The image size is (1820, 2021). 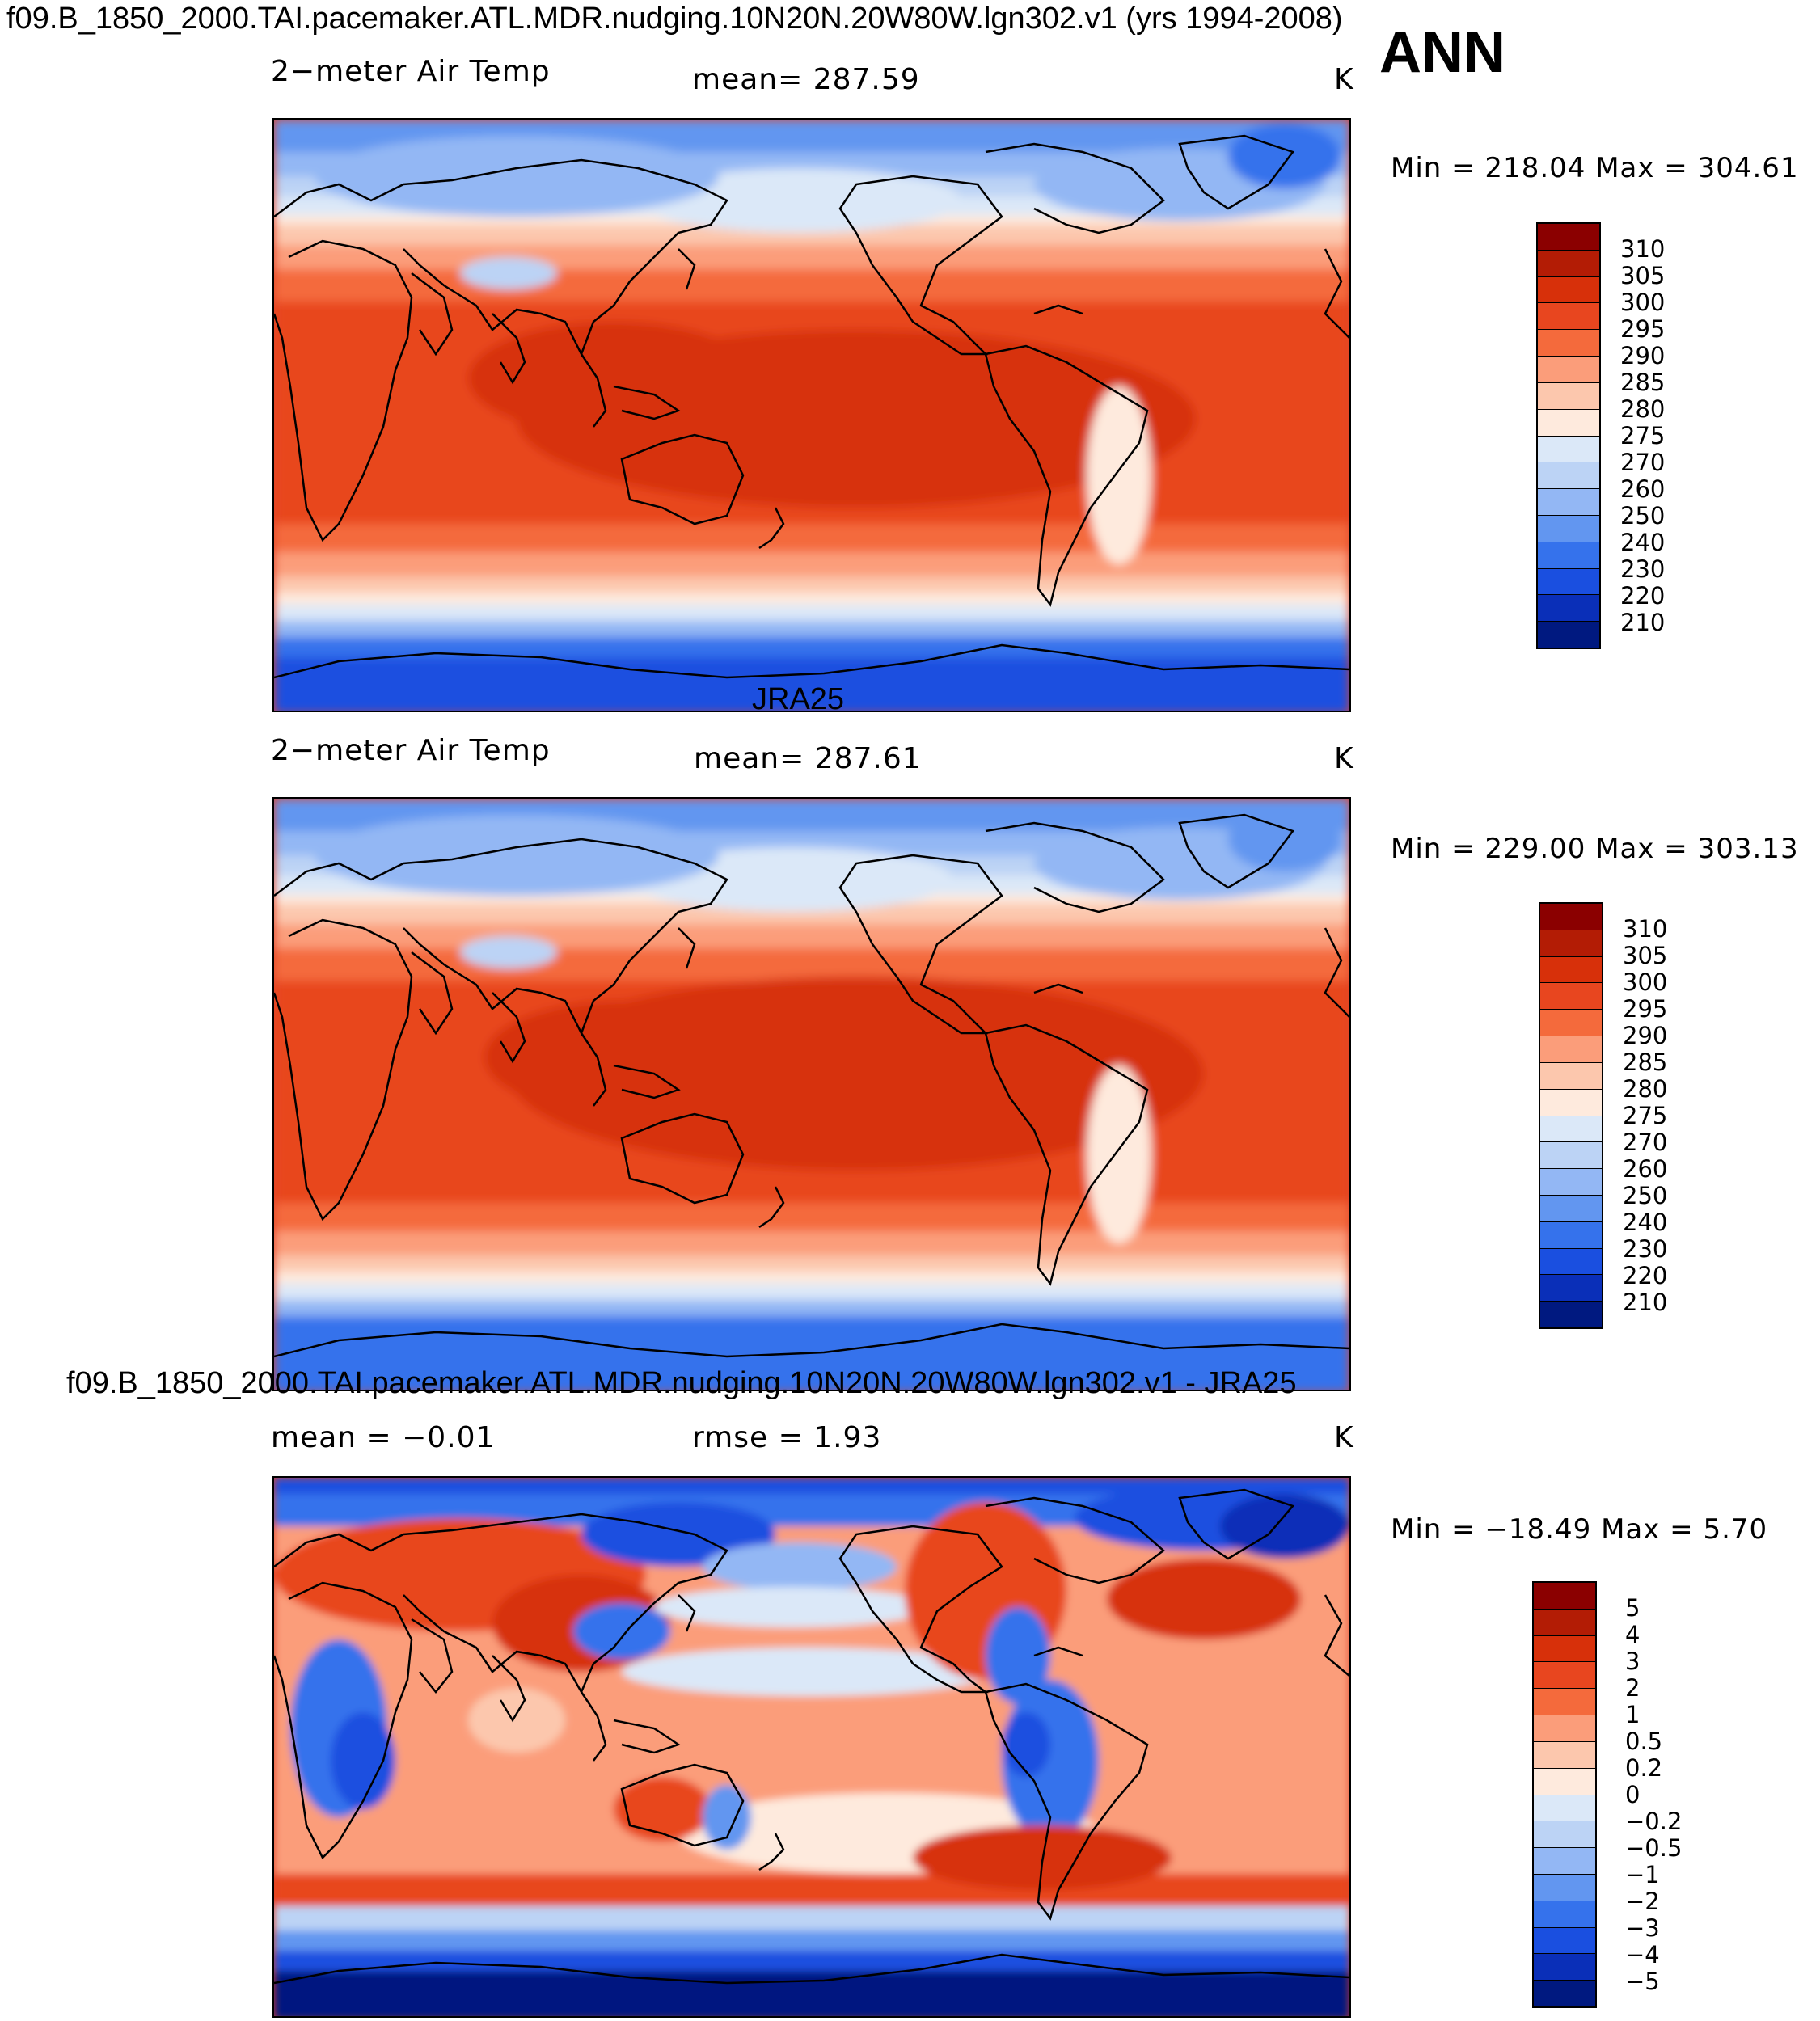 I want to click on colorbar-tick-label: 3, so click(x=1633, y=1662).